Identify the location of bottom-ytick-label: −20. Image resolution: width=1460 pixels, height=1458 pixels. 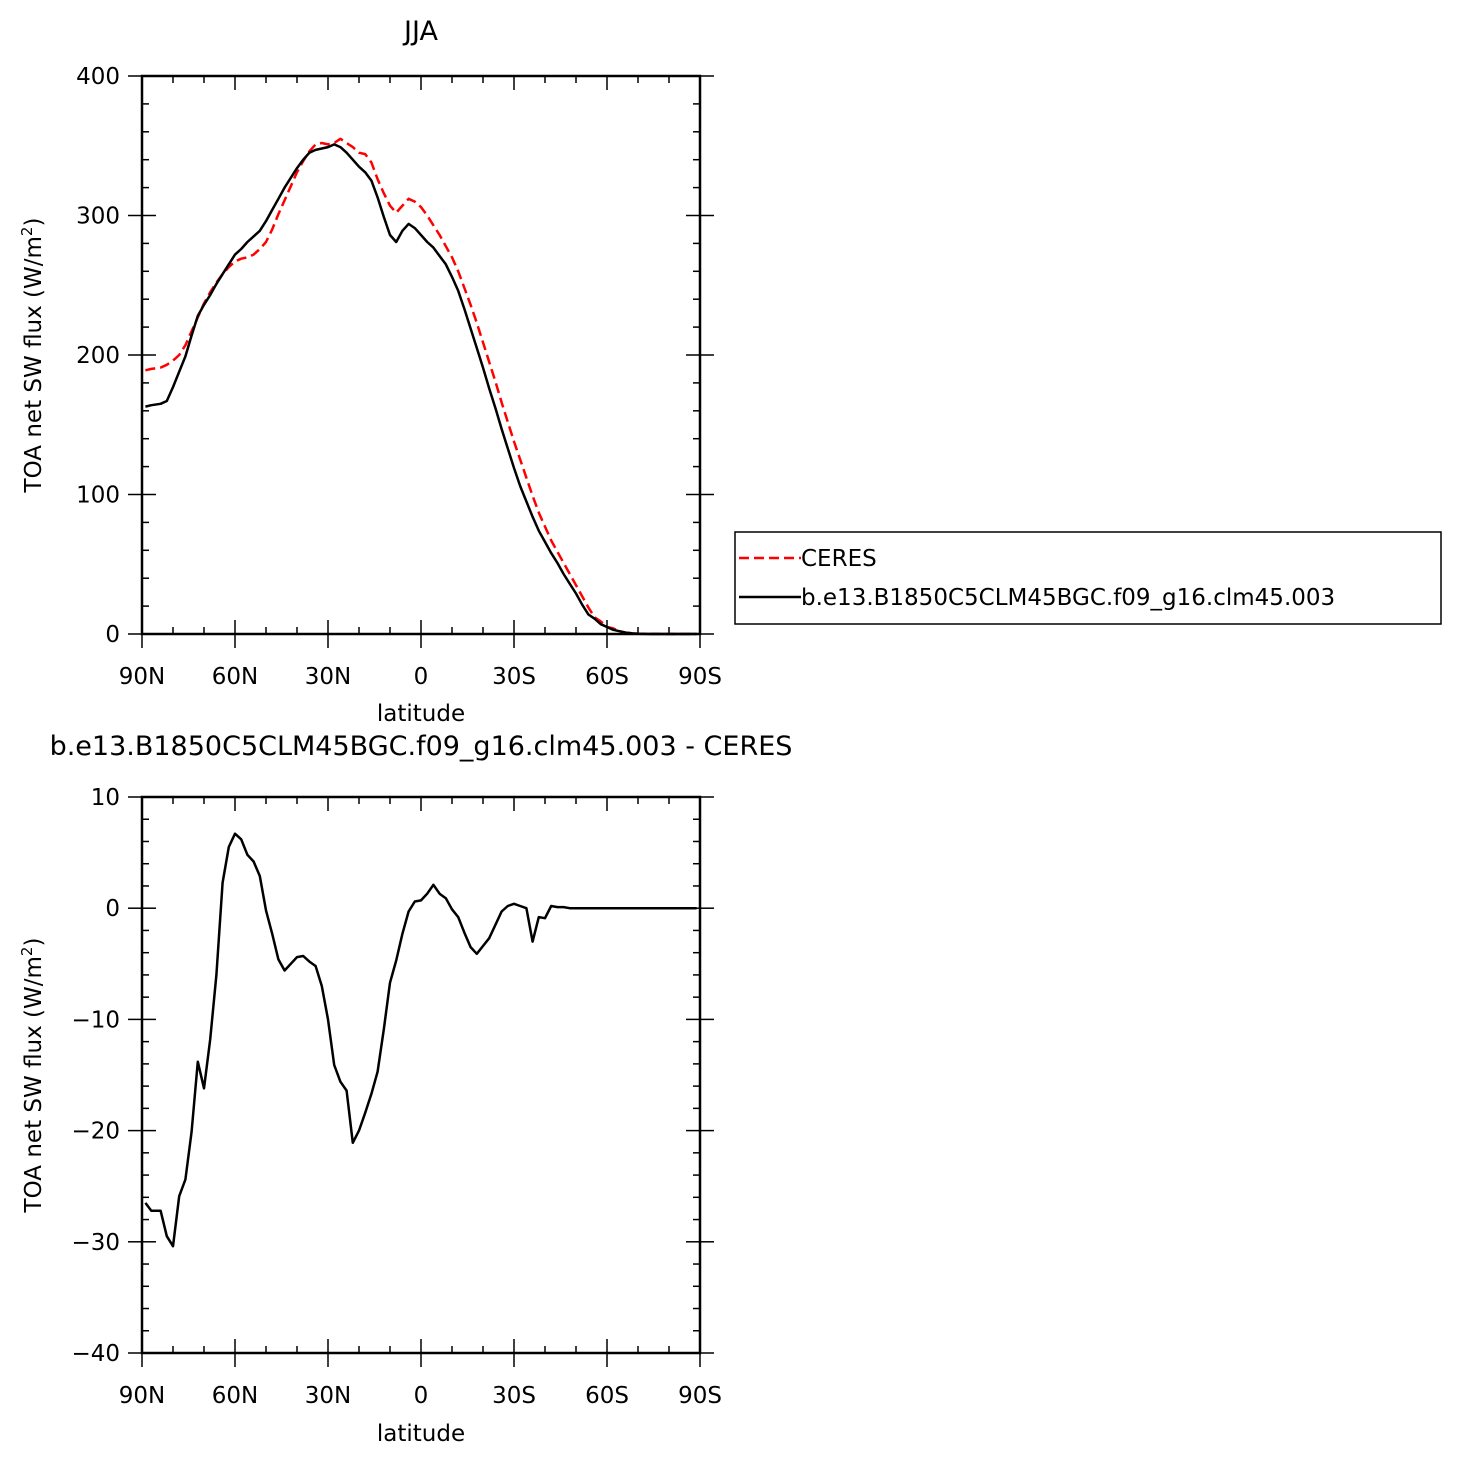
(95, 1132).